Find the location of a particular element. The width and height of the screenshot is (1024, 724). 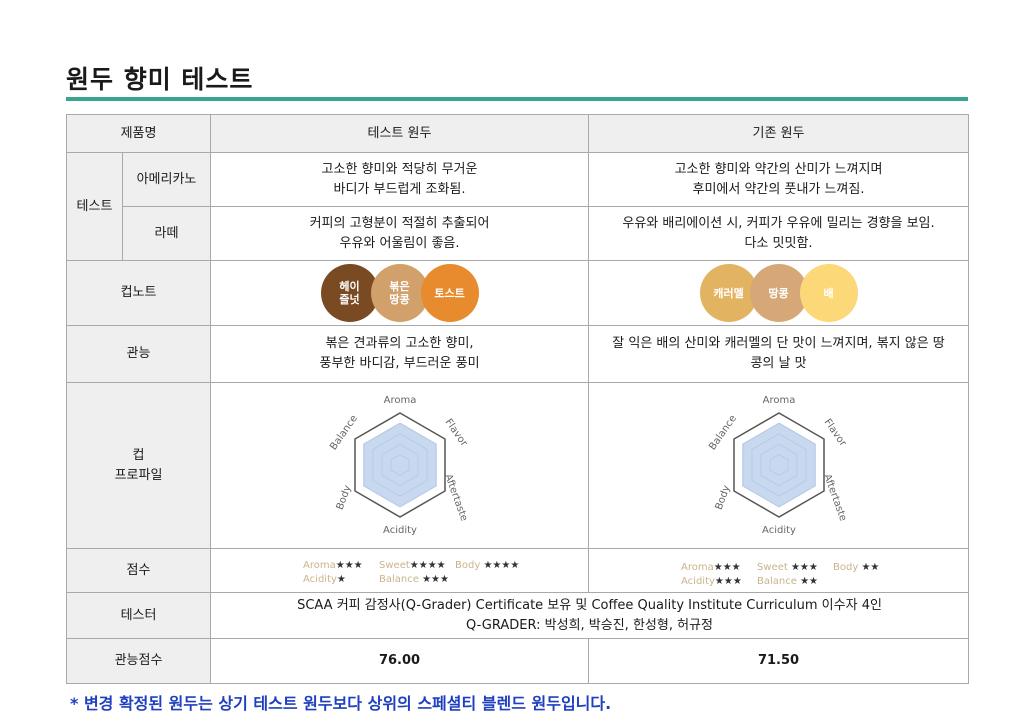

score-test-body: Body ★★★★ is located at coordinates (487, 566).